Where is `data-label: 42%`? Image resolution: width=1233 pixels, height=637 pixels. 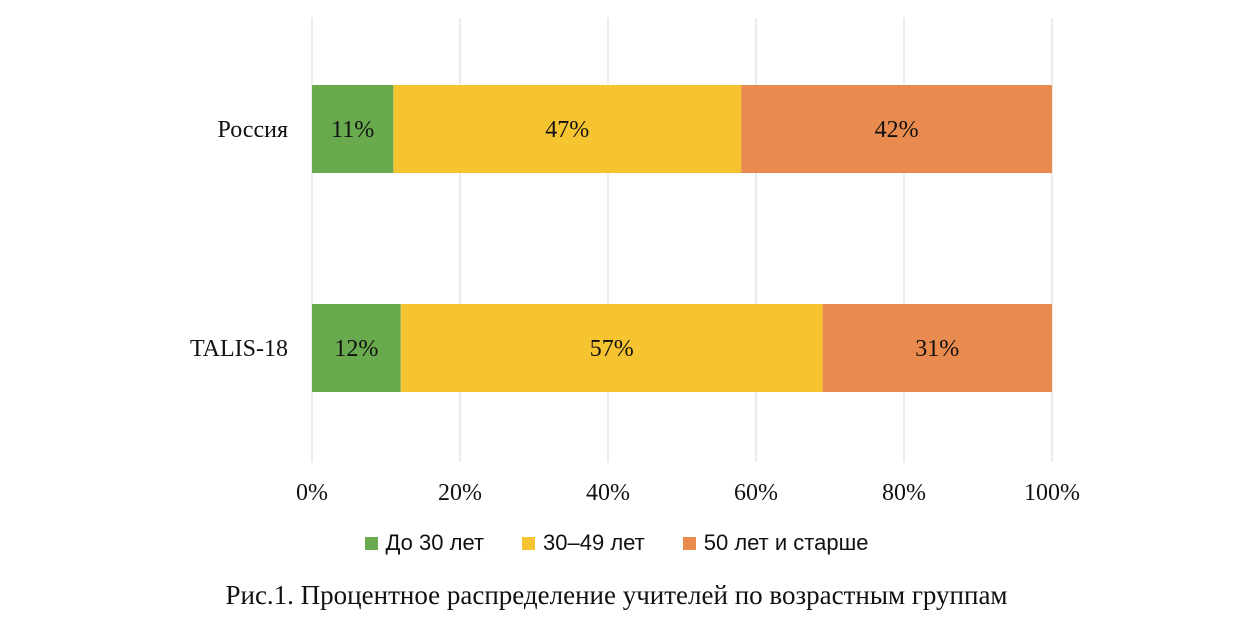 data-label: 42% is located at coordinates (897, 130).